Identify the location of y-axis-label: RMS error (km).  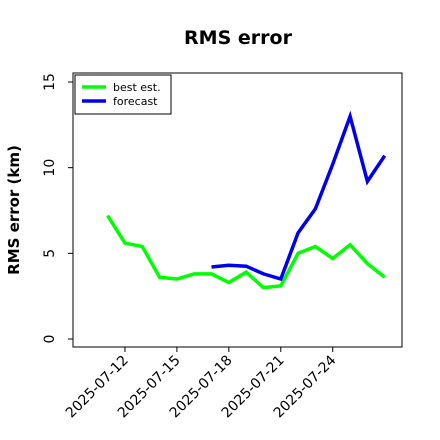
(14, 210).